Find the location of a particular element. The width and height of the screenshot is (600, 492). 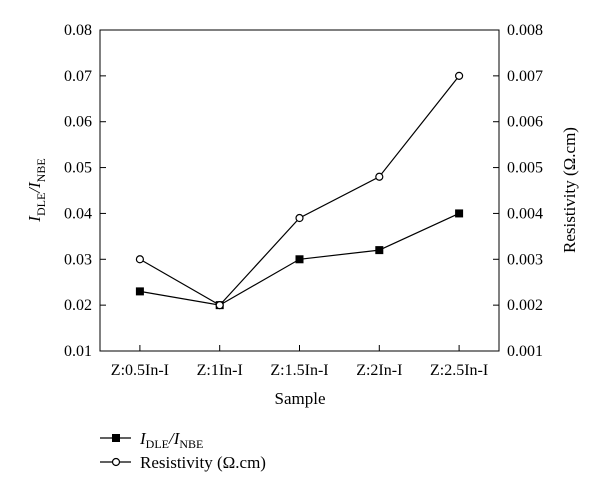

left-y-title-slash: /I is located at coordinates (34, 187).